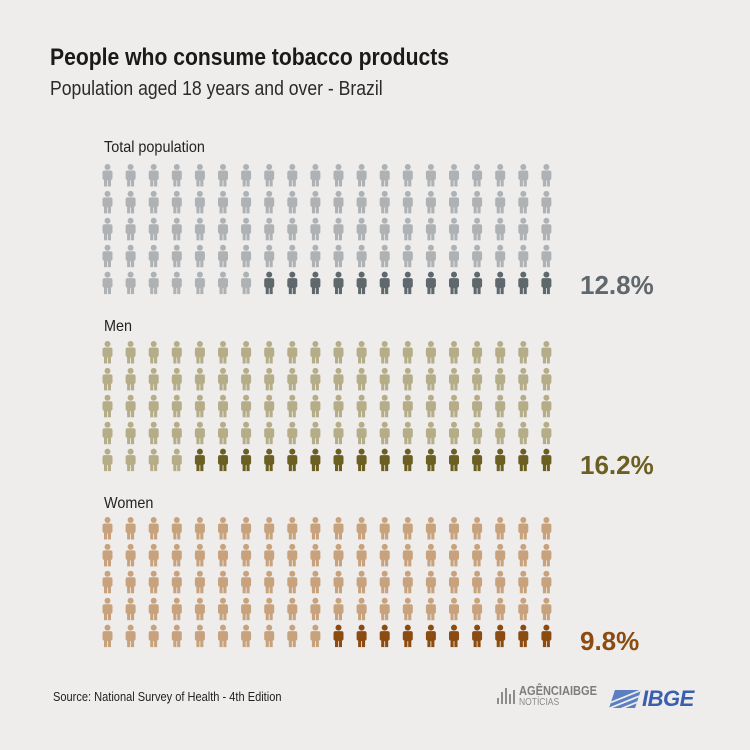 The height and width of the screenshot is (750, 750). Describe the element at coordinates (554, 696) in the screenshot. I see `agencia-ibge-logo: AGÊNCIAIBGE NOTÍCIAS` at that location.